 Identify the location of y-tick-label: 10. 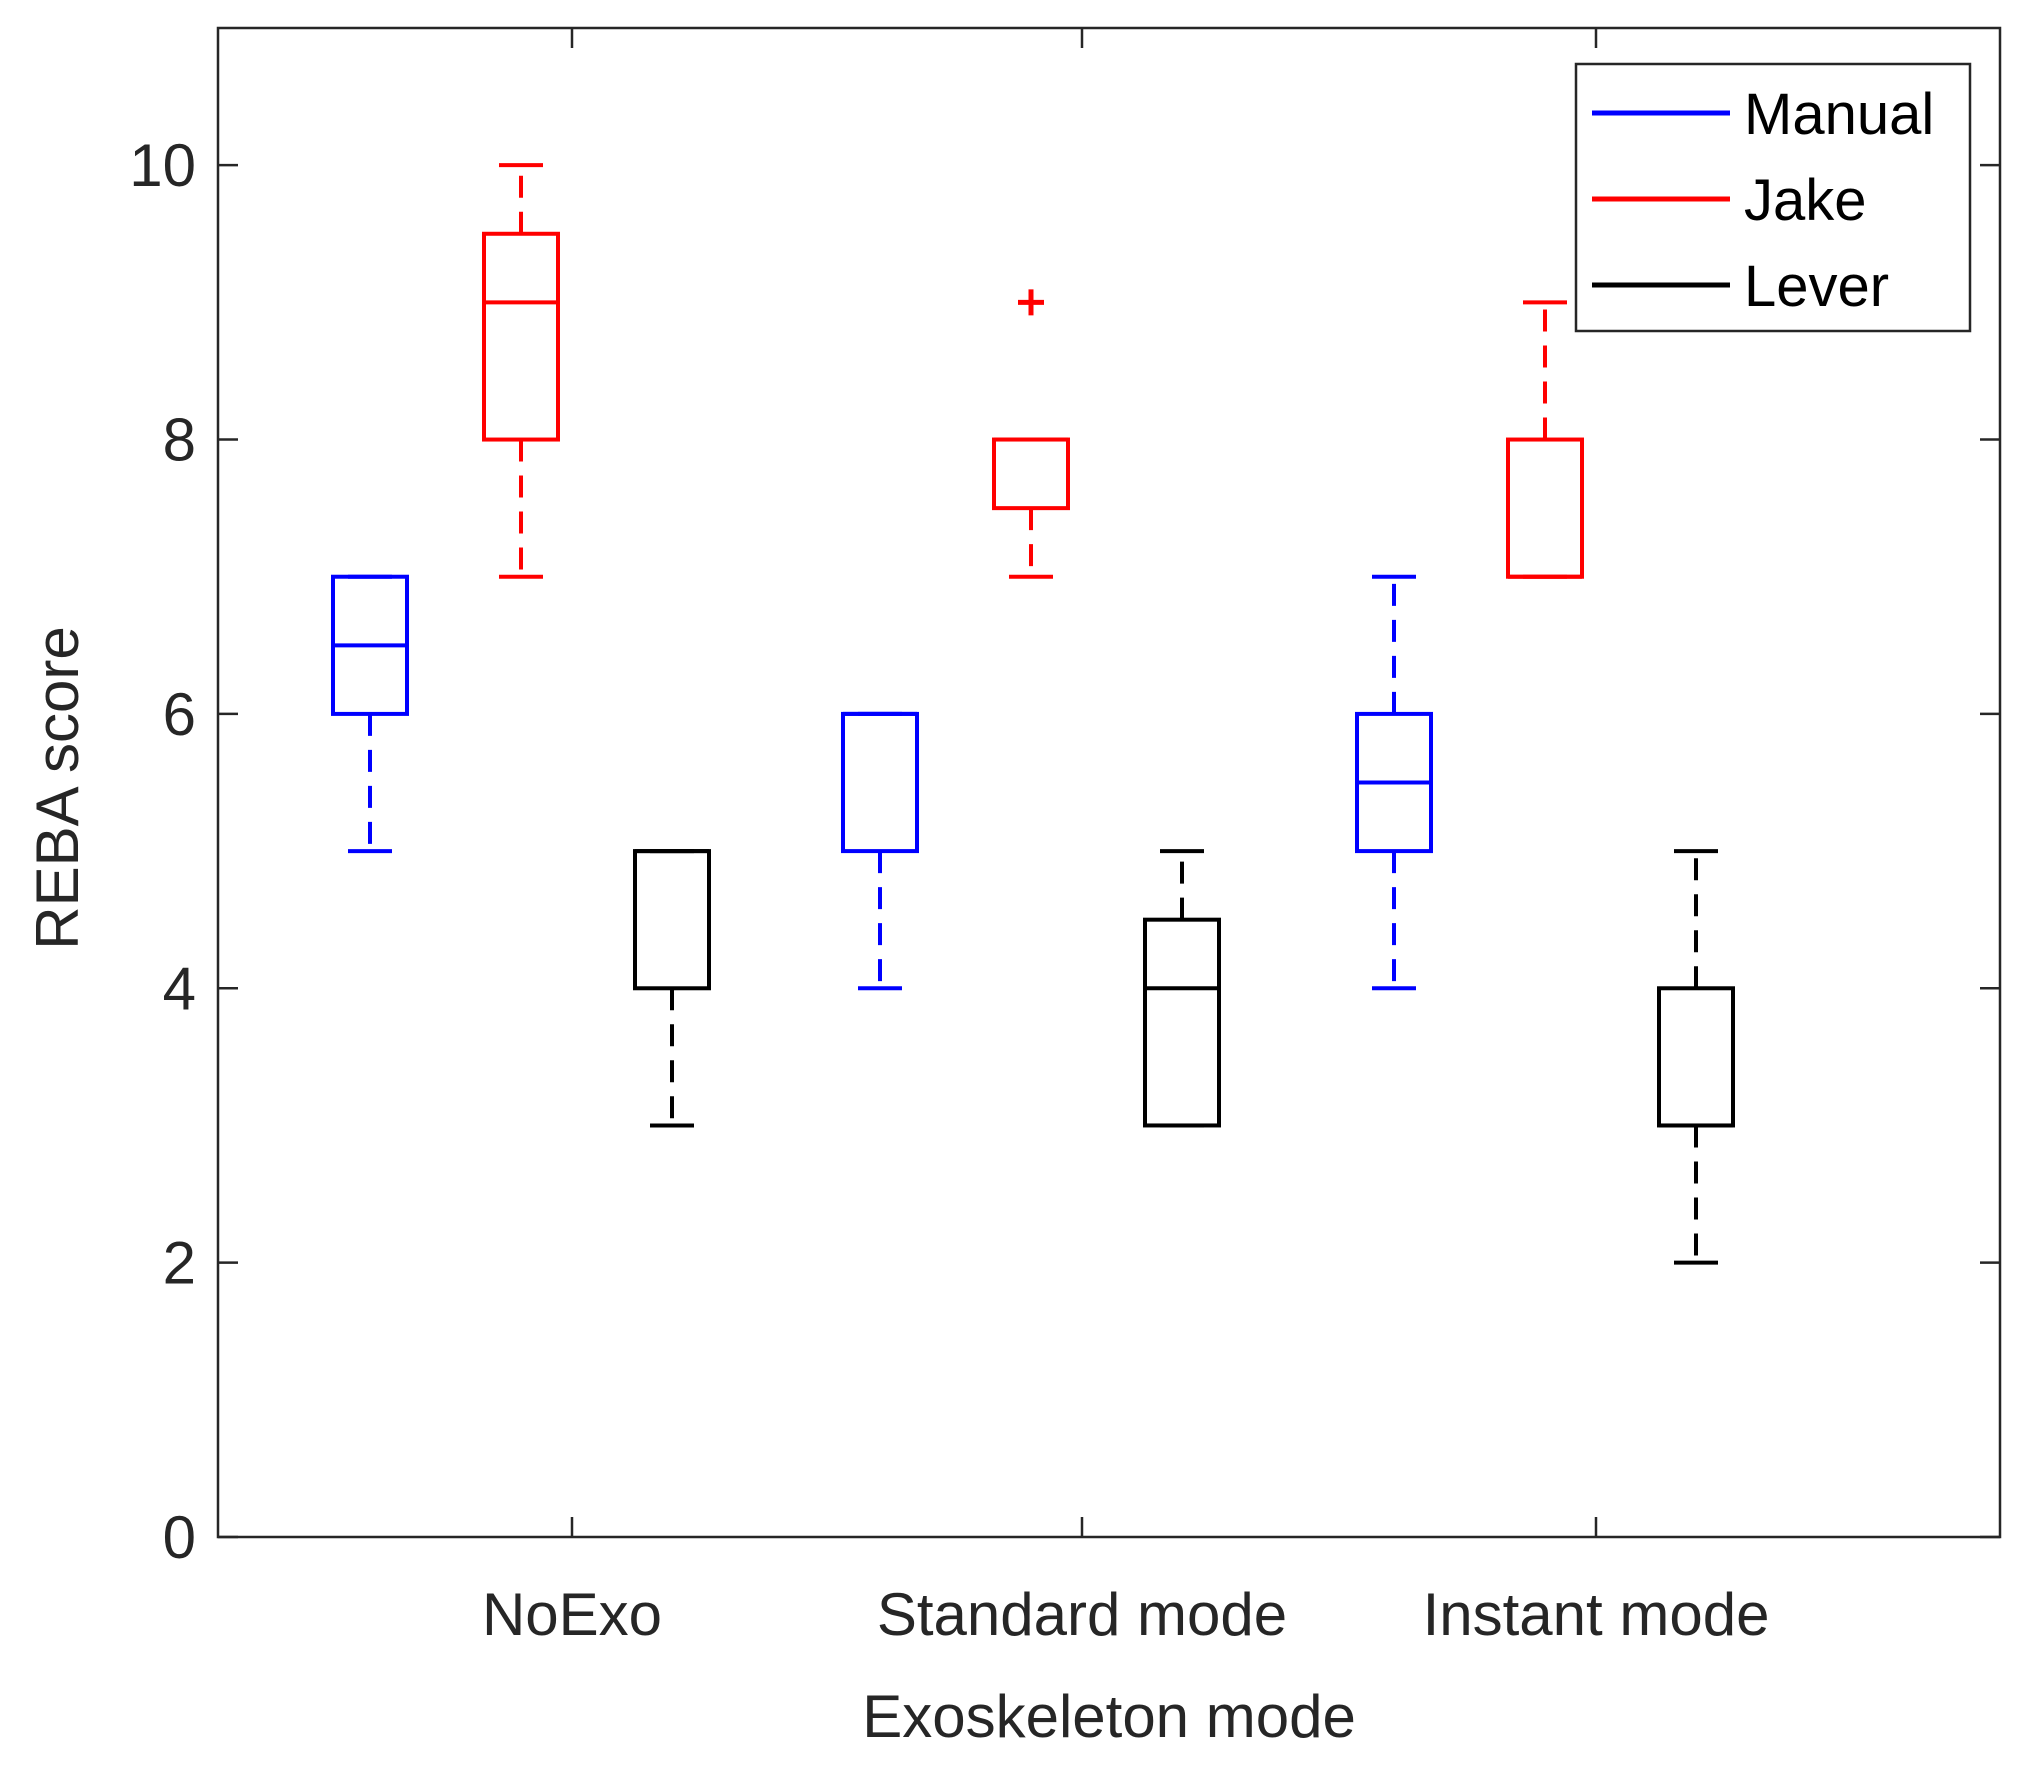
(162, 165).